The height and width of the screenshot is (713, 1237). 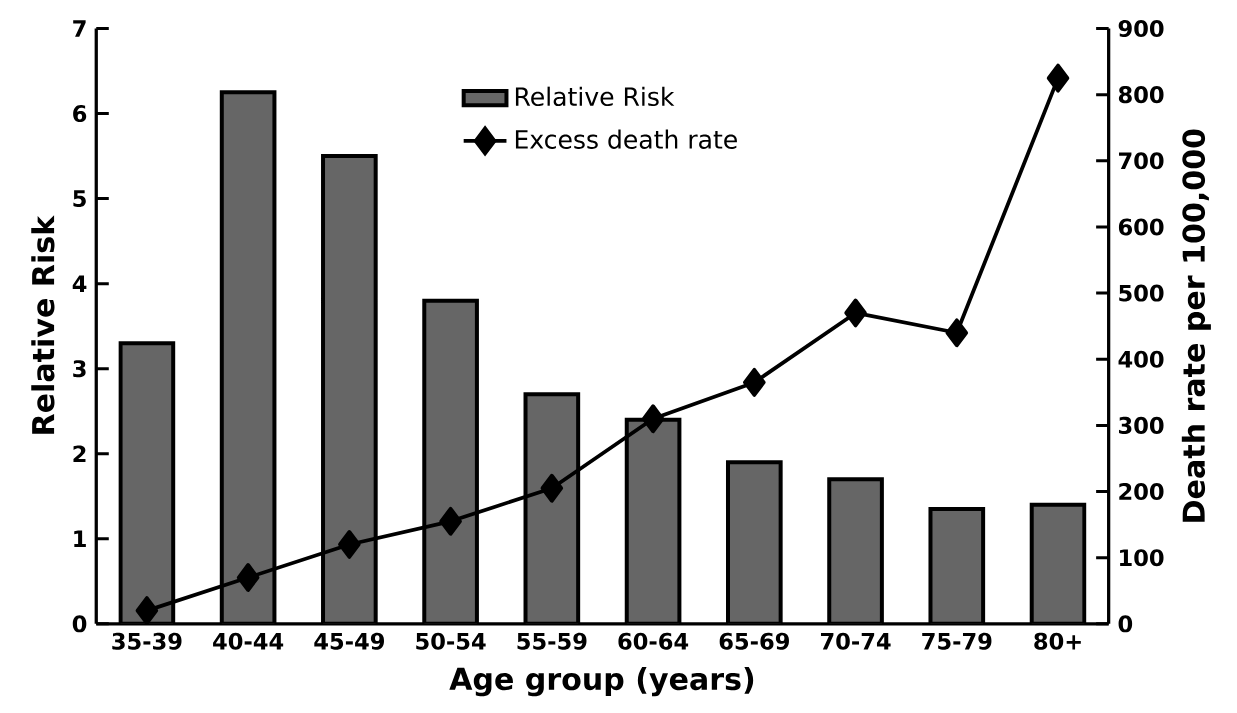 I want to click on y-tick-label: 4, so click(x=79, y=283).